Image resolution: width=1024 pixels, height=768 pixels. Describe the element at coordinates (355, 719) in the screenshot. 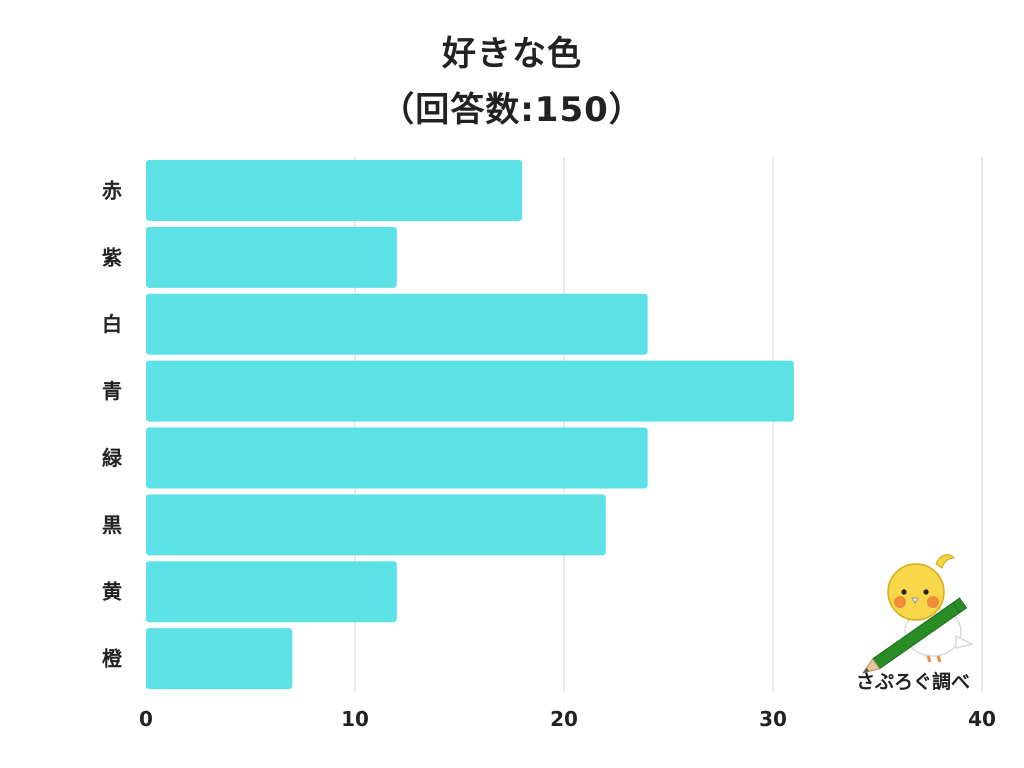

I see `x-tick-label: 10` at that location.